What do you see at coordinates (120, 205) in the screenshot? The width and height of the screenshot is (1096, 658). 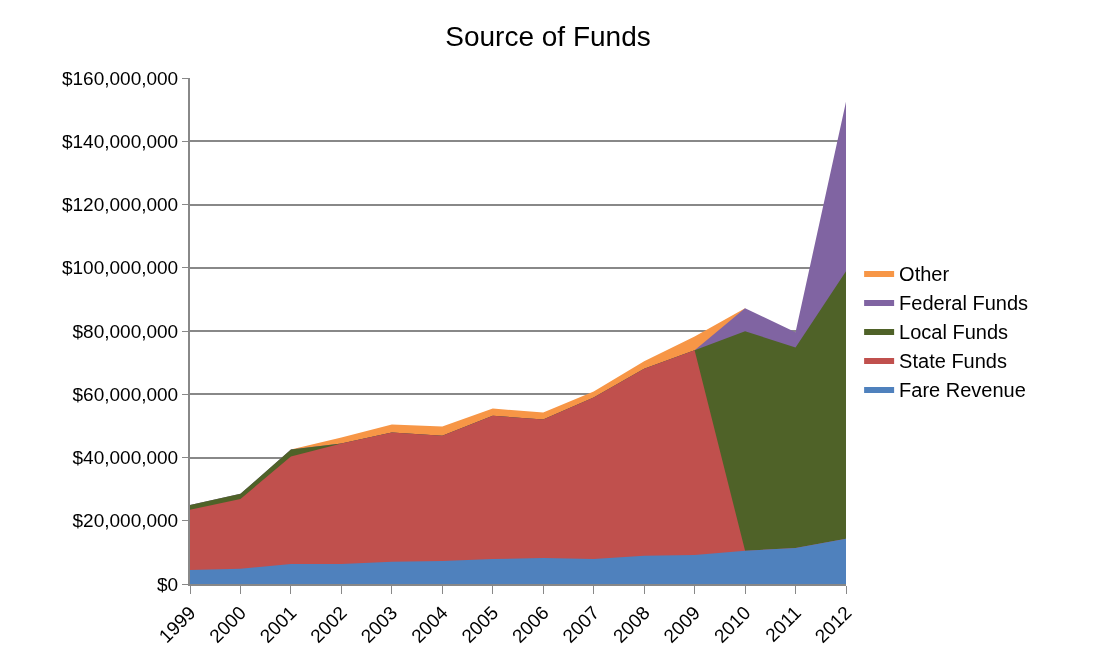 I see `y-tick-label: $120,000,000` at bounding box center [120, 205].